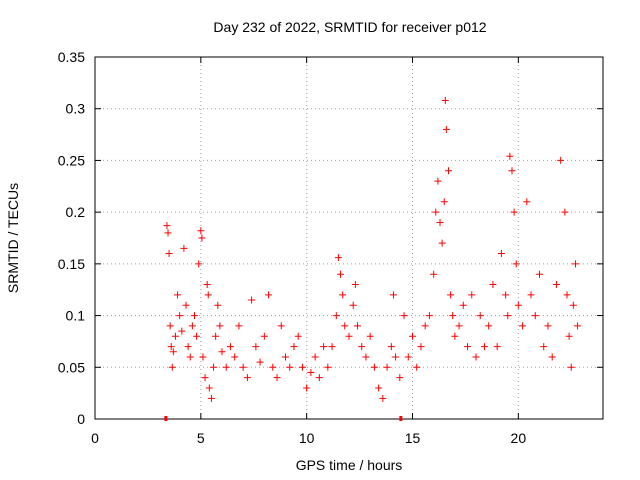  What do you see at coordinates (71, 57) in the screenshot?
I see `y-tick-label: 0.35` at bounding box center [71, 57].